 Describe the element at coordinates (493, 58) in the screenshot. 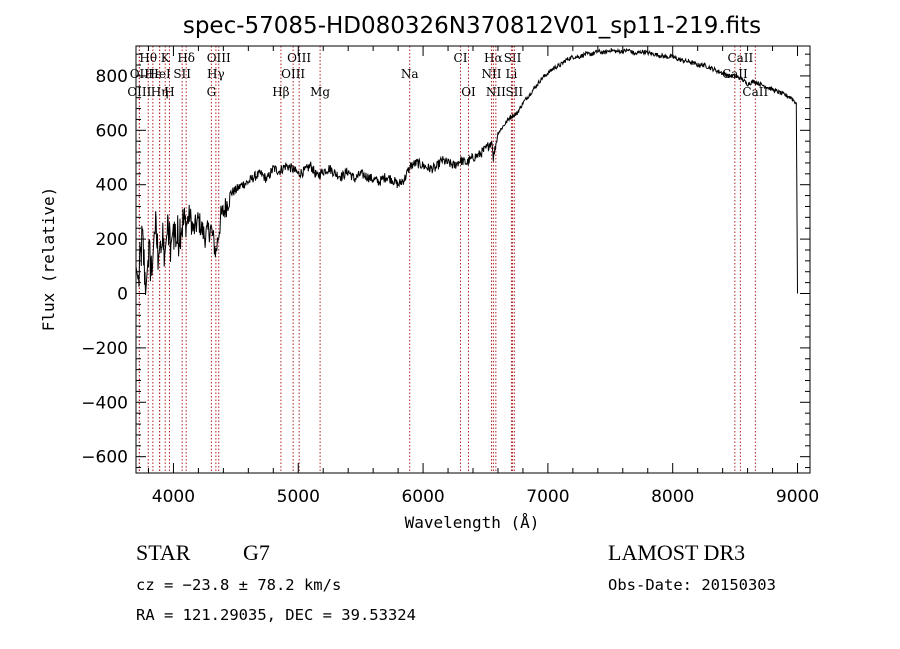

I see `line-marker-label: Hα` at that location.